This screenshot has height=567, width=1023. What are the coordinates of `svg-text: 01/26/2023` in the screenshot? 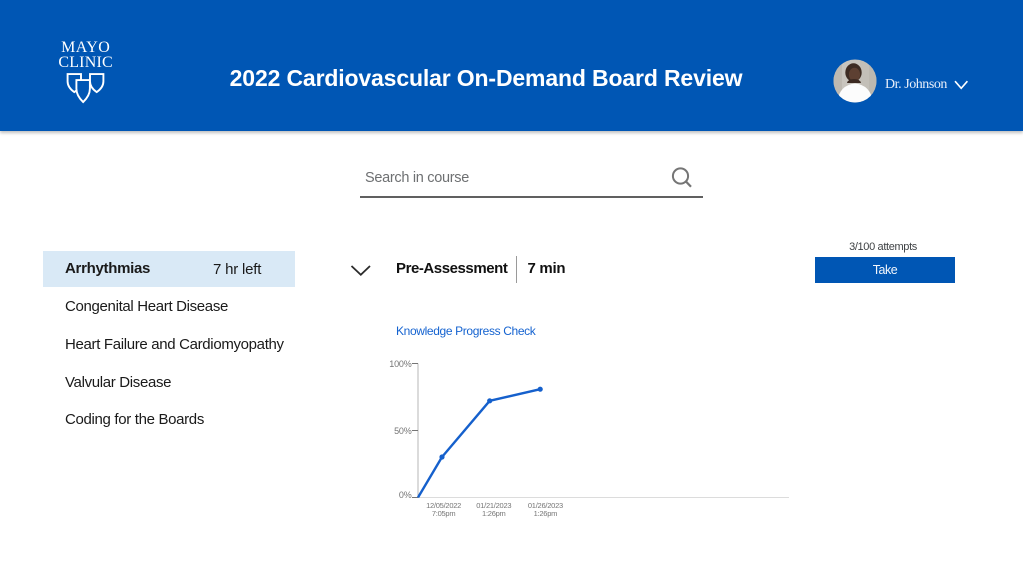 It's located at (545, 505).